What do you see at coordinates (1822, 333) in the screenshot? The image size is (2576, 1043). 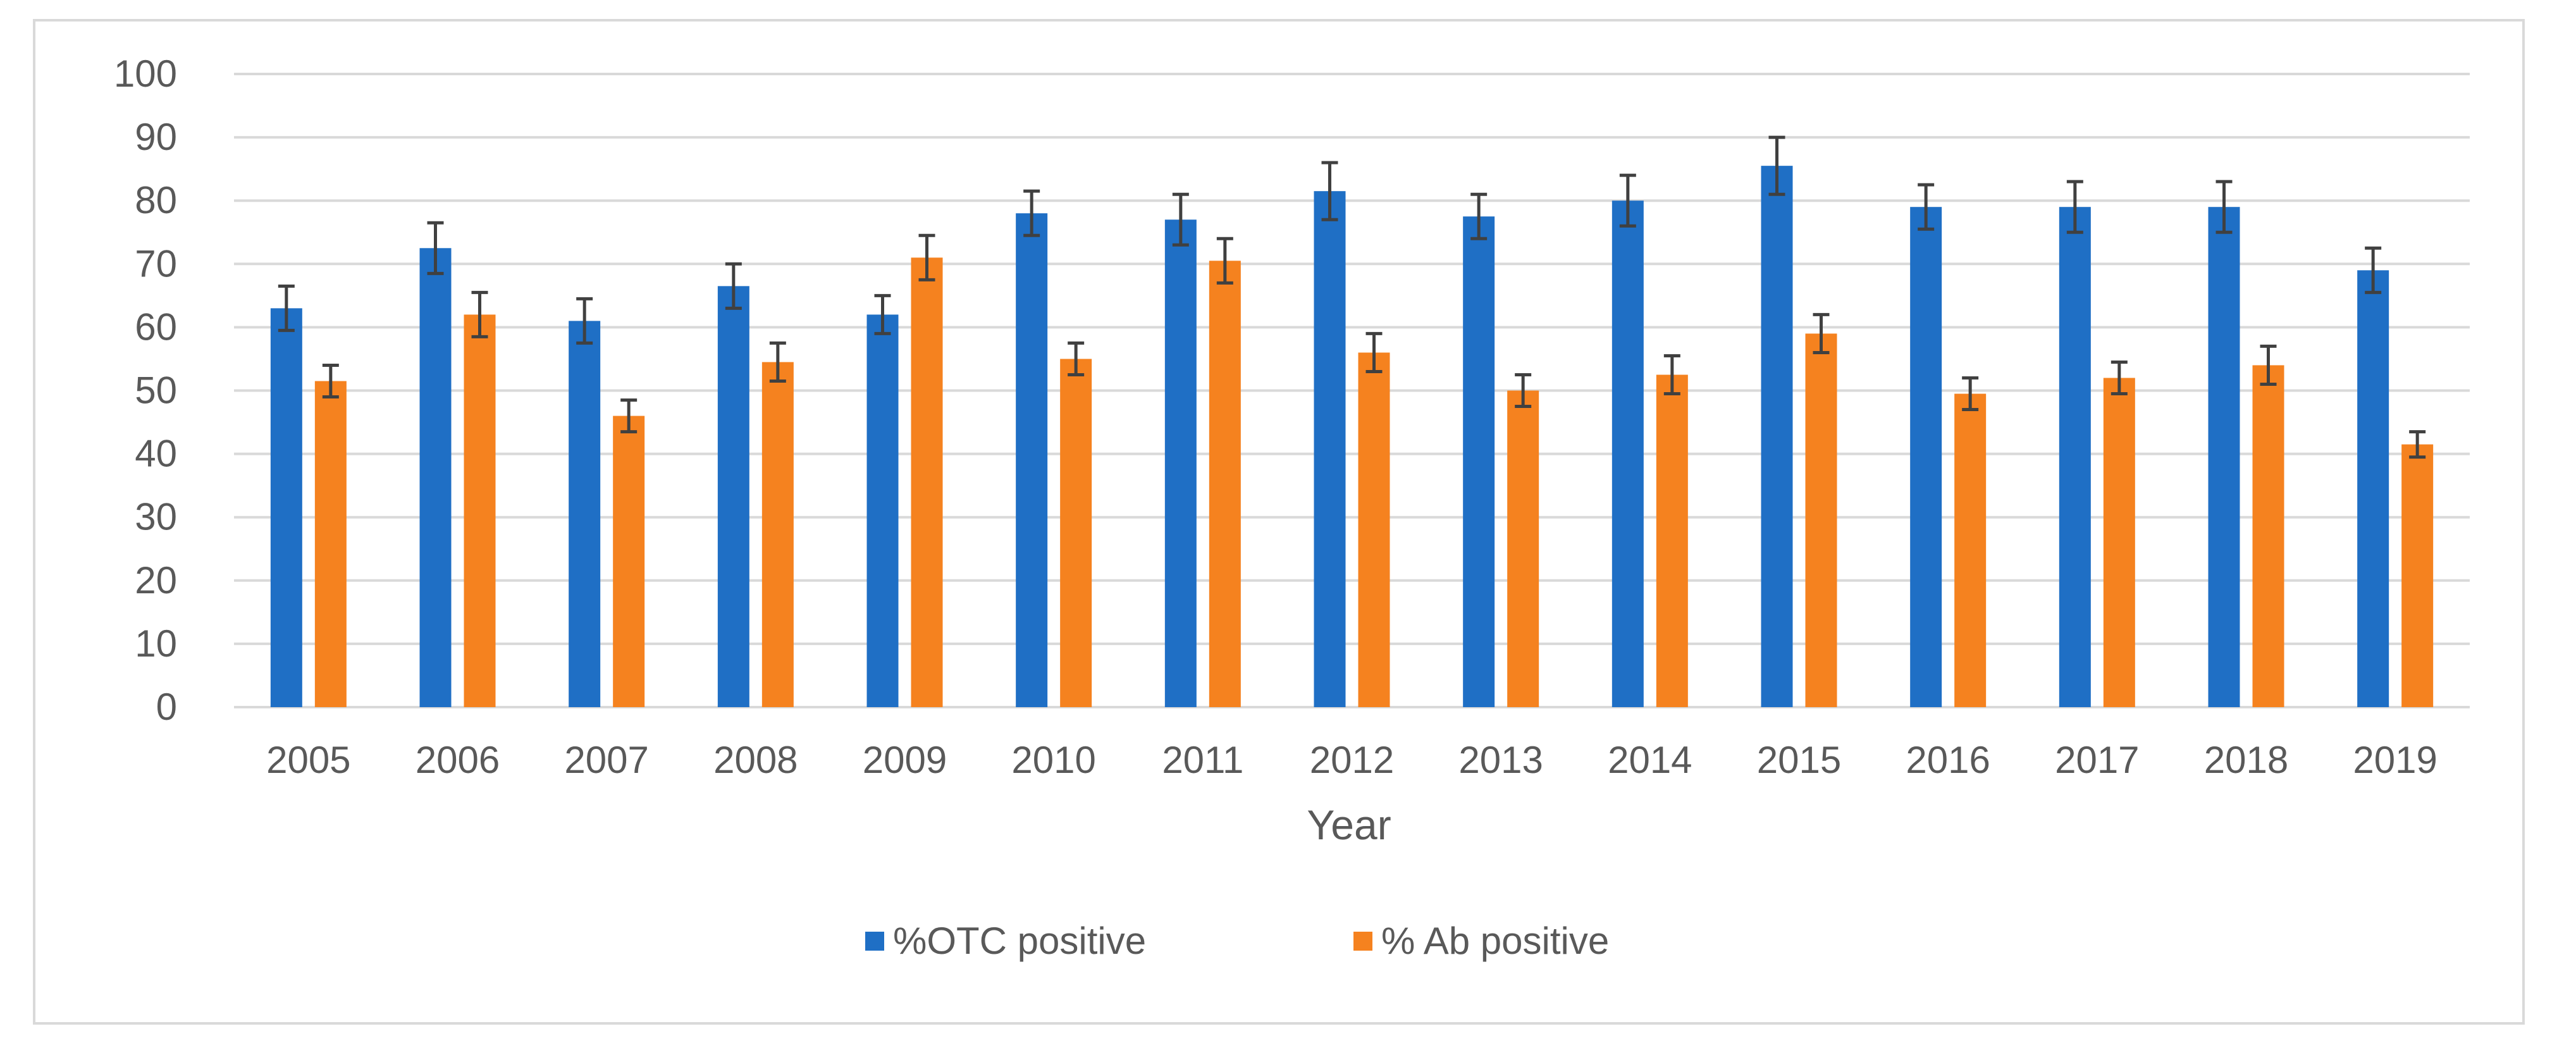 I see `error-bar-ab-2015` at bounding box center [1822, 333].